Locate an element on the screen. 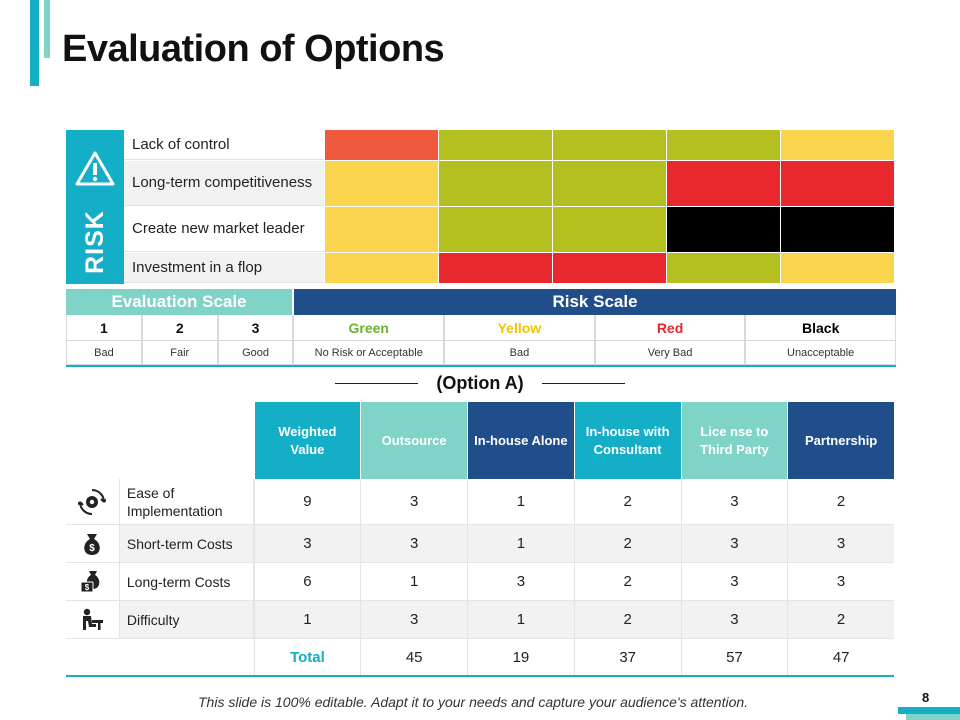 This screenshot has width=960, height=720. page-number: 8 is located at coordinates (926, 697).